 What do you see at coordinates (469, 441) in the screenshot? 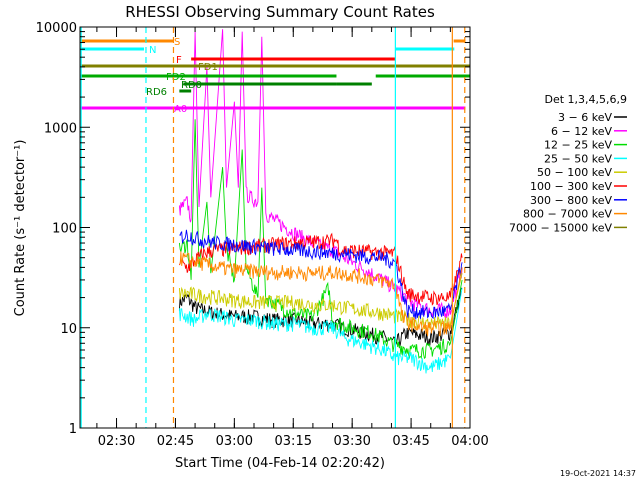
I see `x-tick-label-6: 04:00` at bounding box center [469, 441].